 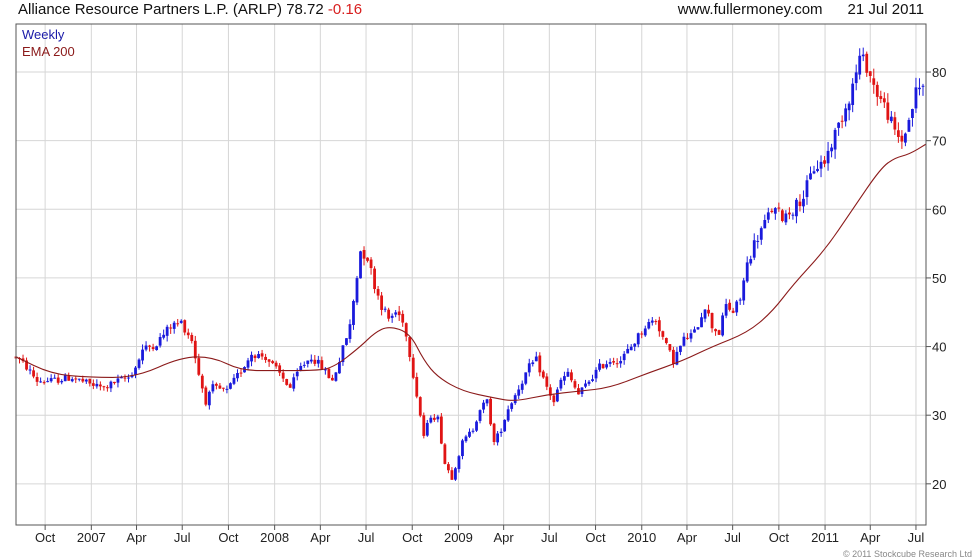 What do you see at coordinates (936, 278) in the screenshot?
I see `y-axis: 20 30 40 50 60 70 80` at bounding box center [936, 278].